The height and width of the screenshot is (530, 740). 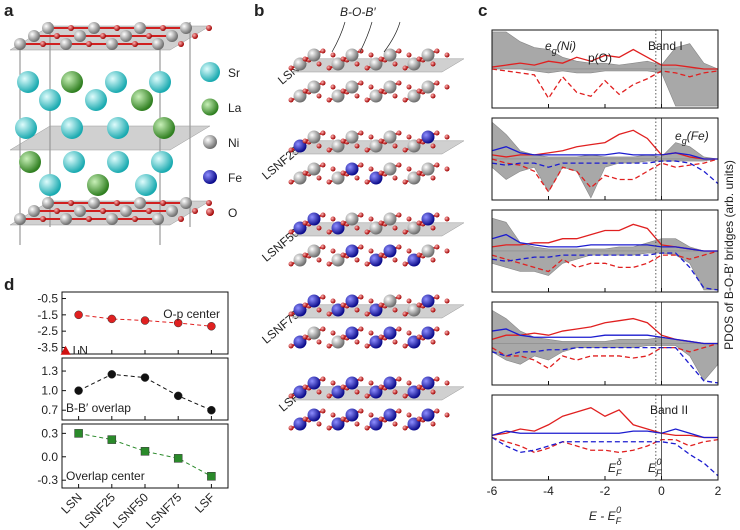 What do you see at coordinates (548, 491) in the screenshot?
I see `x-tick-label: -4` at bounding box center [548, 491].